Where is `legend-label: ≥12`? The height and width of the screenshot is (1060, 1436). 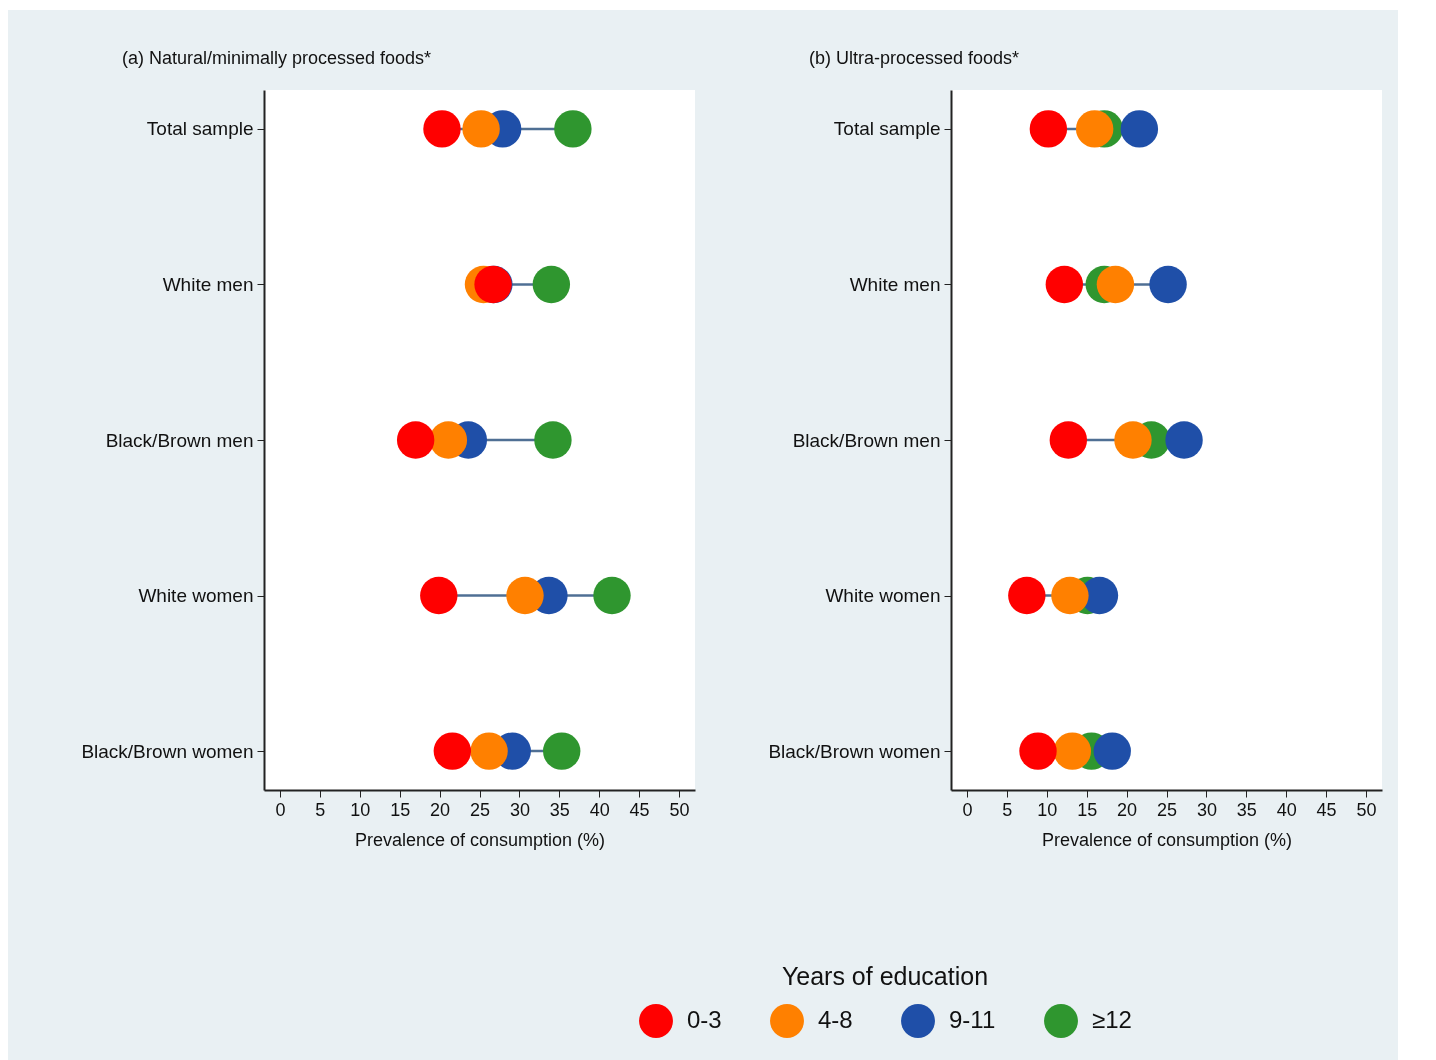
legend-label: ≥12 is located at coordinates (1112, 1020).